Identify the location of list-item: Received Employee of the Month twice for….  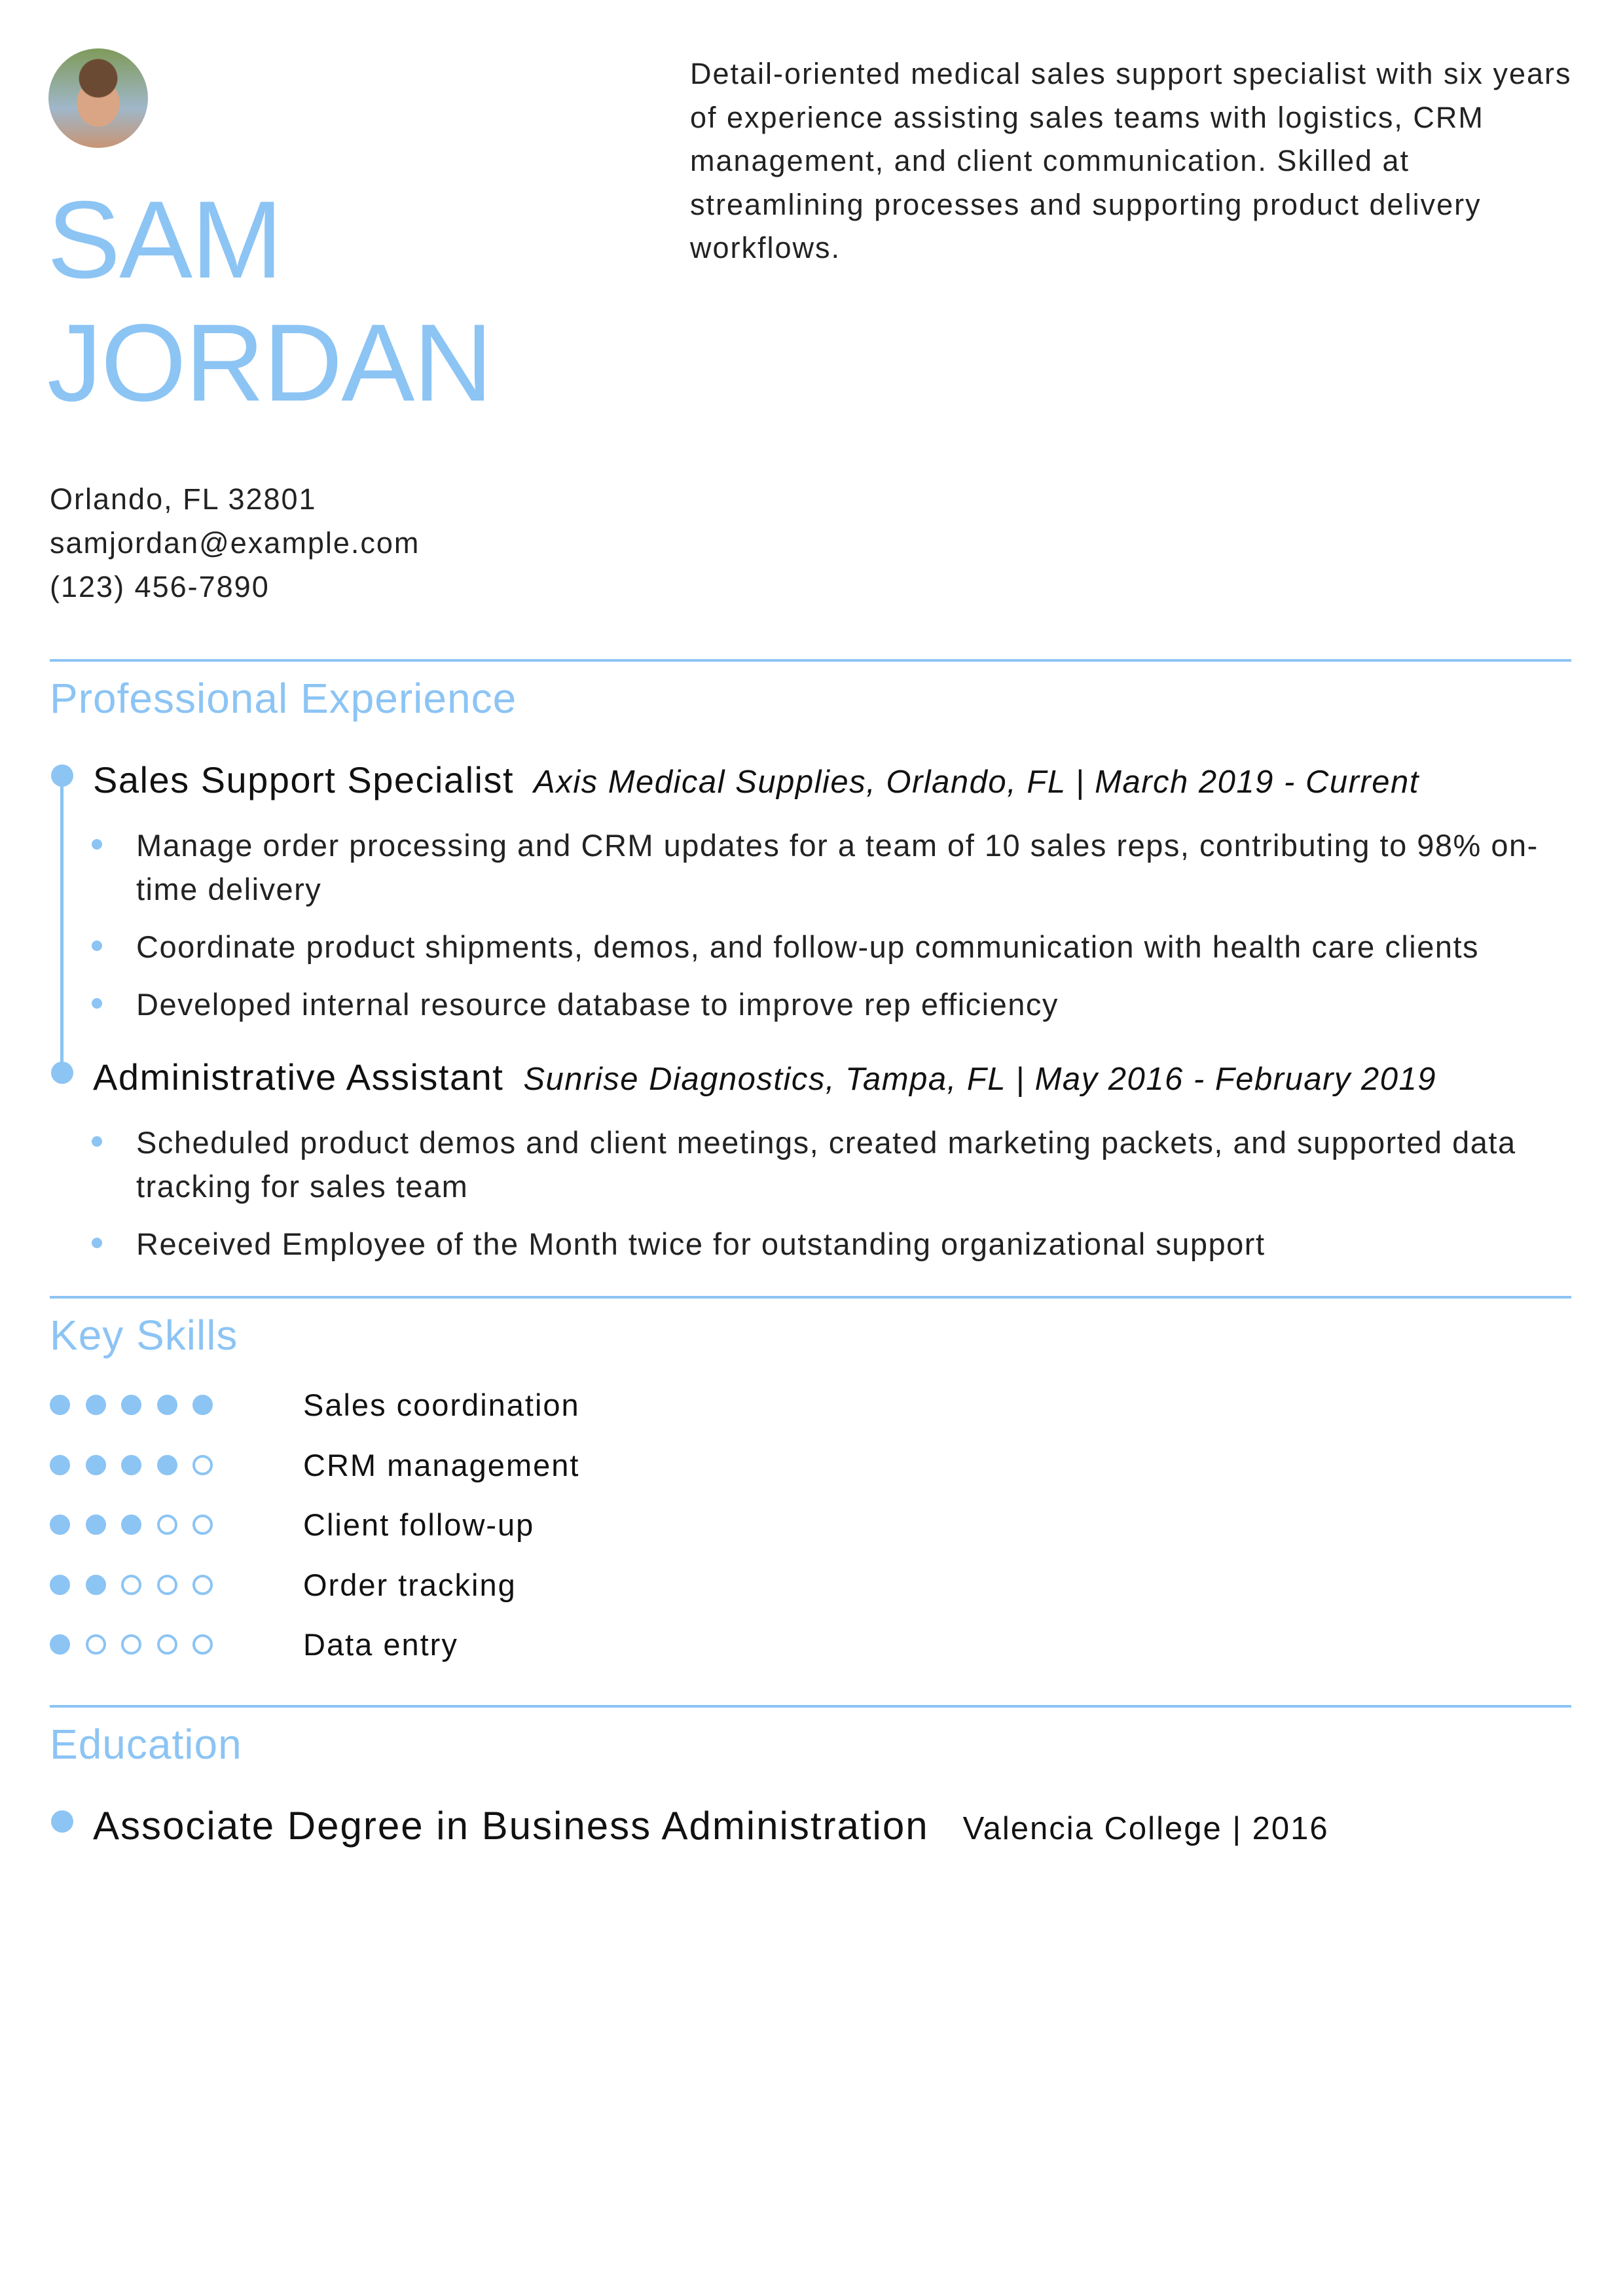
(831, 1244).